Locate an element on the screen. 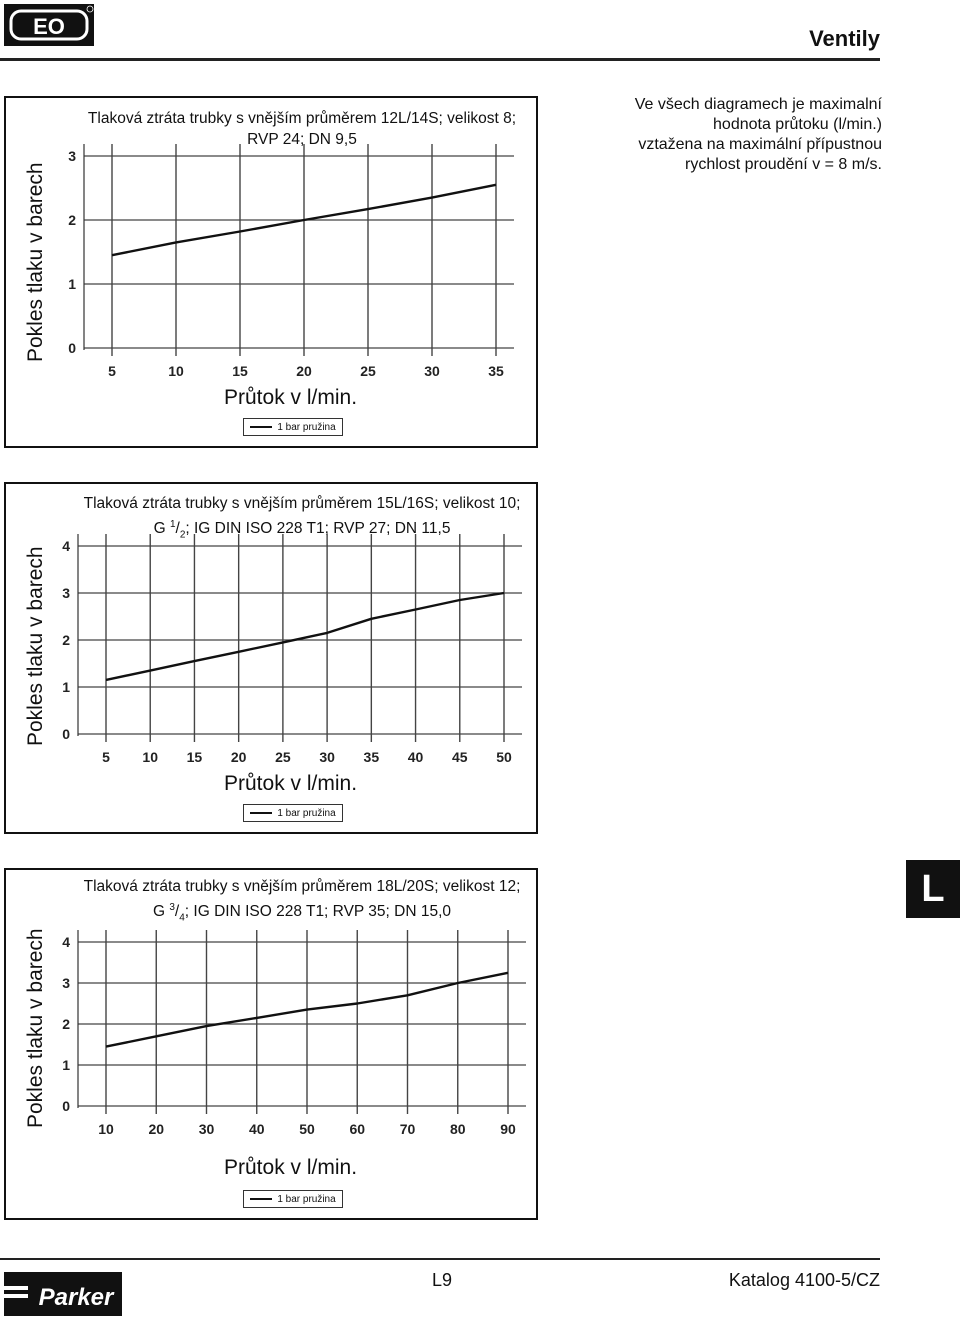 Image resolution: width=960 pixels, height=1322 pixels. chart-title-line: RVP 24; DN 9,5 is located at coordinates (302, 139).